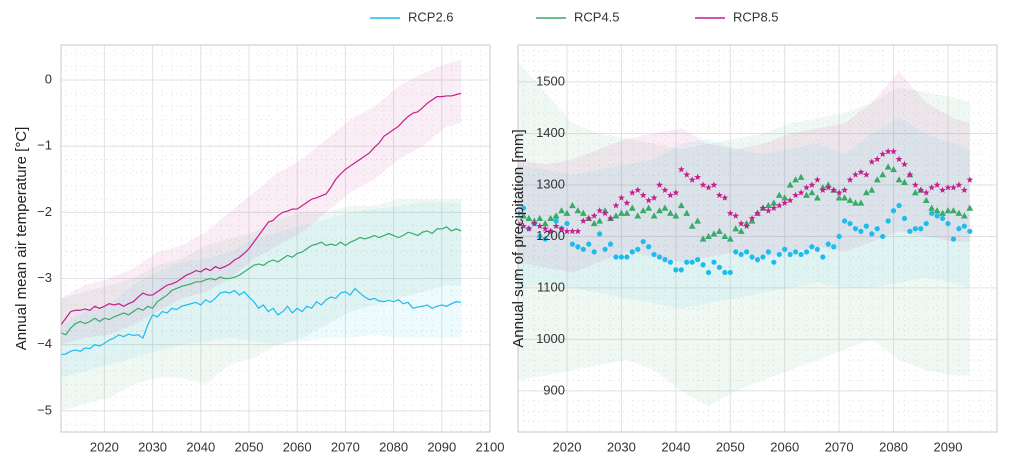 The width and height of the screenshot is (1016, 456). I want to click on y-tick-label: 1400, so click(550, 132).